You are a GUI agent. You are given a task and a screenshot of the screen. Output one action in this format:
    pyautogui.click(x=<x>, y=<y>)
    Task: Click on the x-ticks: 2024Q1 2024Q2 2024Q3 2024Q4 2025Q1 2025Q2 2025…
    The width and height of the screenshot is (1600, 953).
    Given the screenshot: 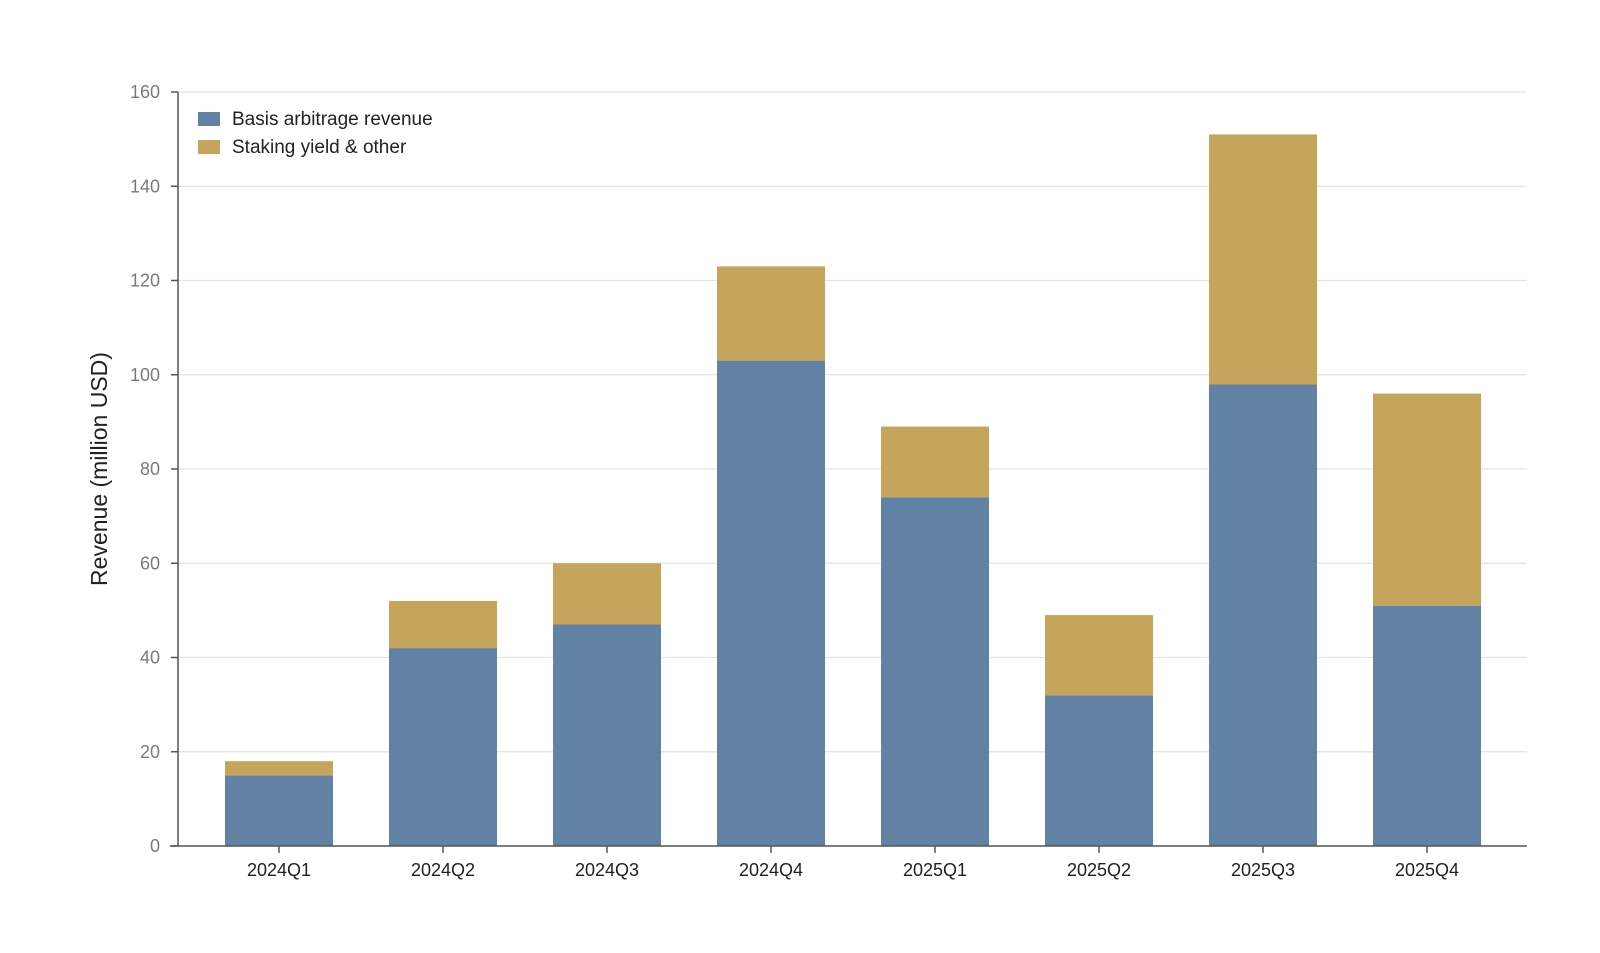 What is the action you would take?
    pyautogui.click(x=853, y=863)
    